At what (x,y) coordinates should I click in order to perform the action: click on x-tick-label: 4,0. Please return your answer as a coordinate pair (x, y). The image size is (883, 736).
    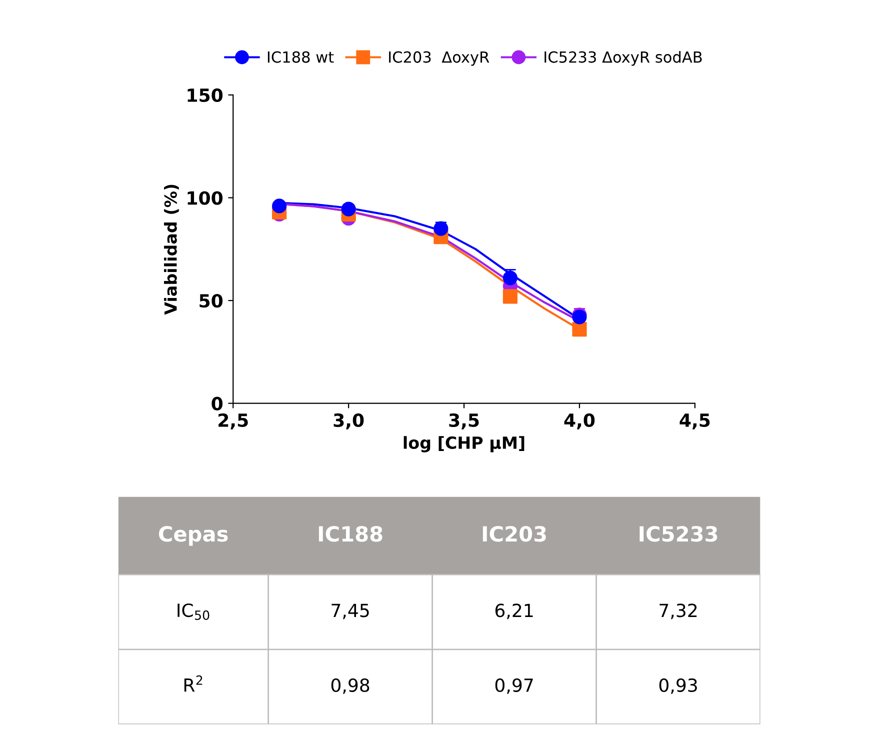
    Looking at the image, I should click on (579, 421).